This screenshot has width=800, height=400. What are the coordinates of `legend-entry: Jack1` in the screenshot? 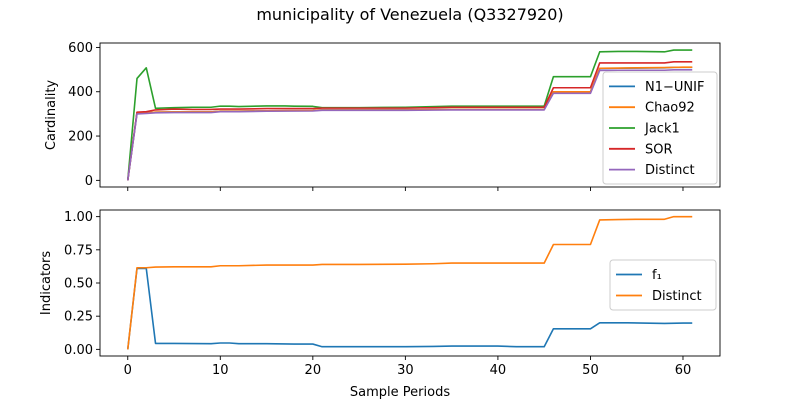 It's located at (662, 129).